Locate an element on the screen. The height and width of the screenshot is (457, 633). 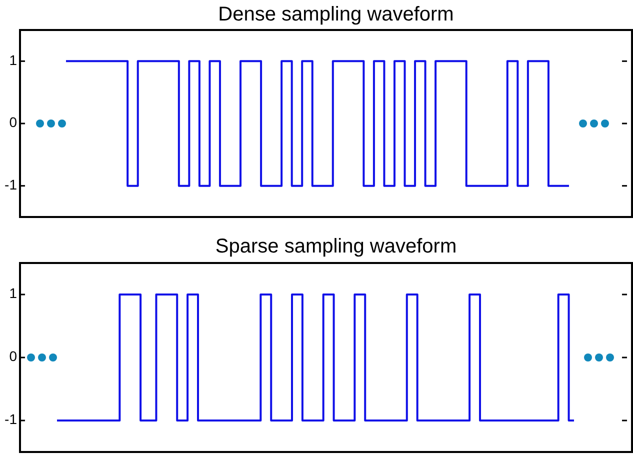
chart-title: Sparse sampling waveform is located at coordinates (336, 246).